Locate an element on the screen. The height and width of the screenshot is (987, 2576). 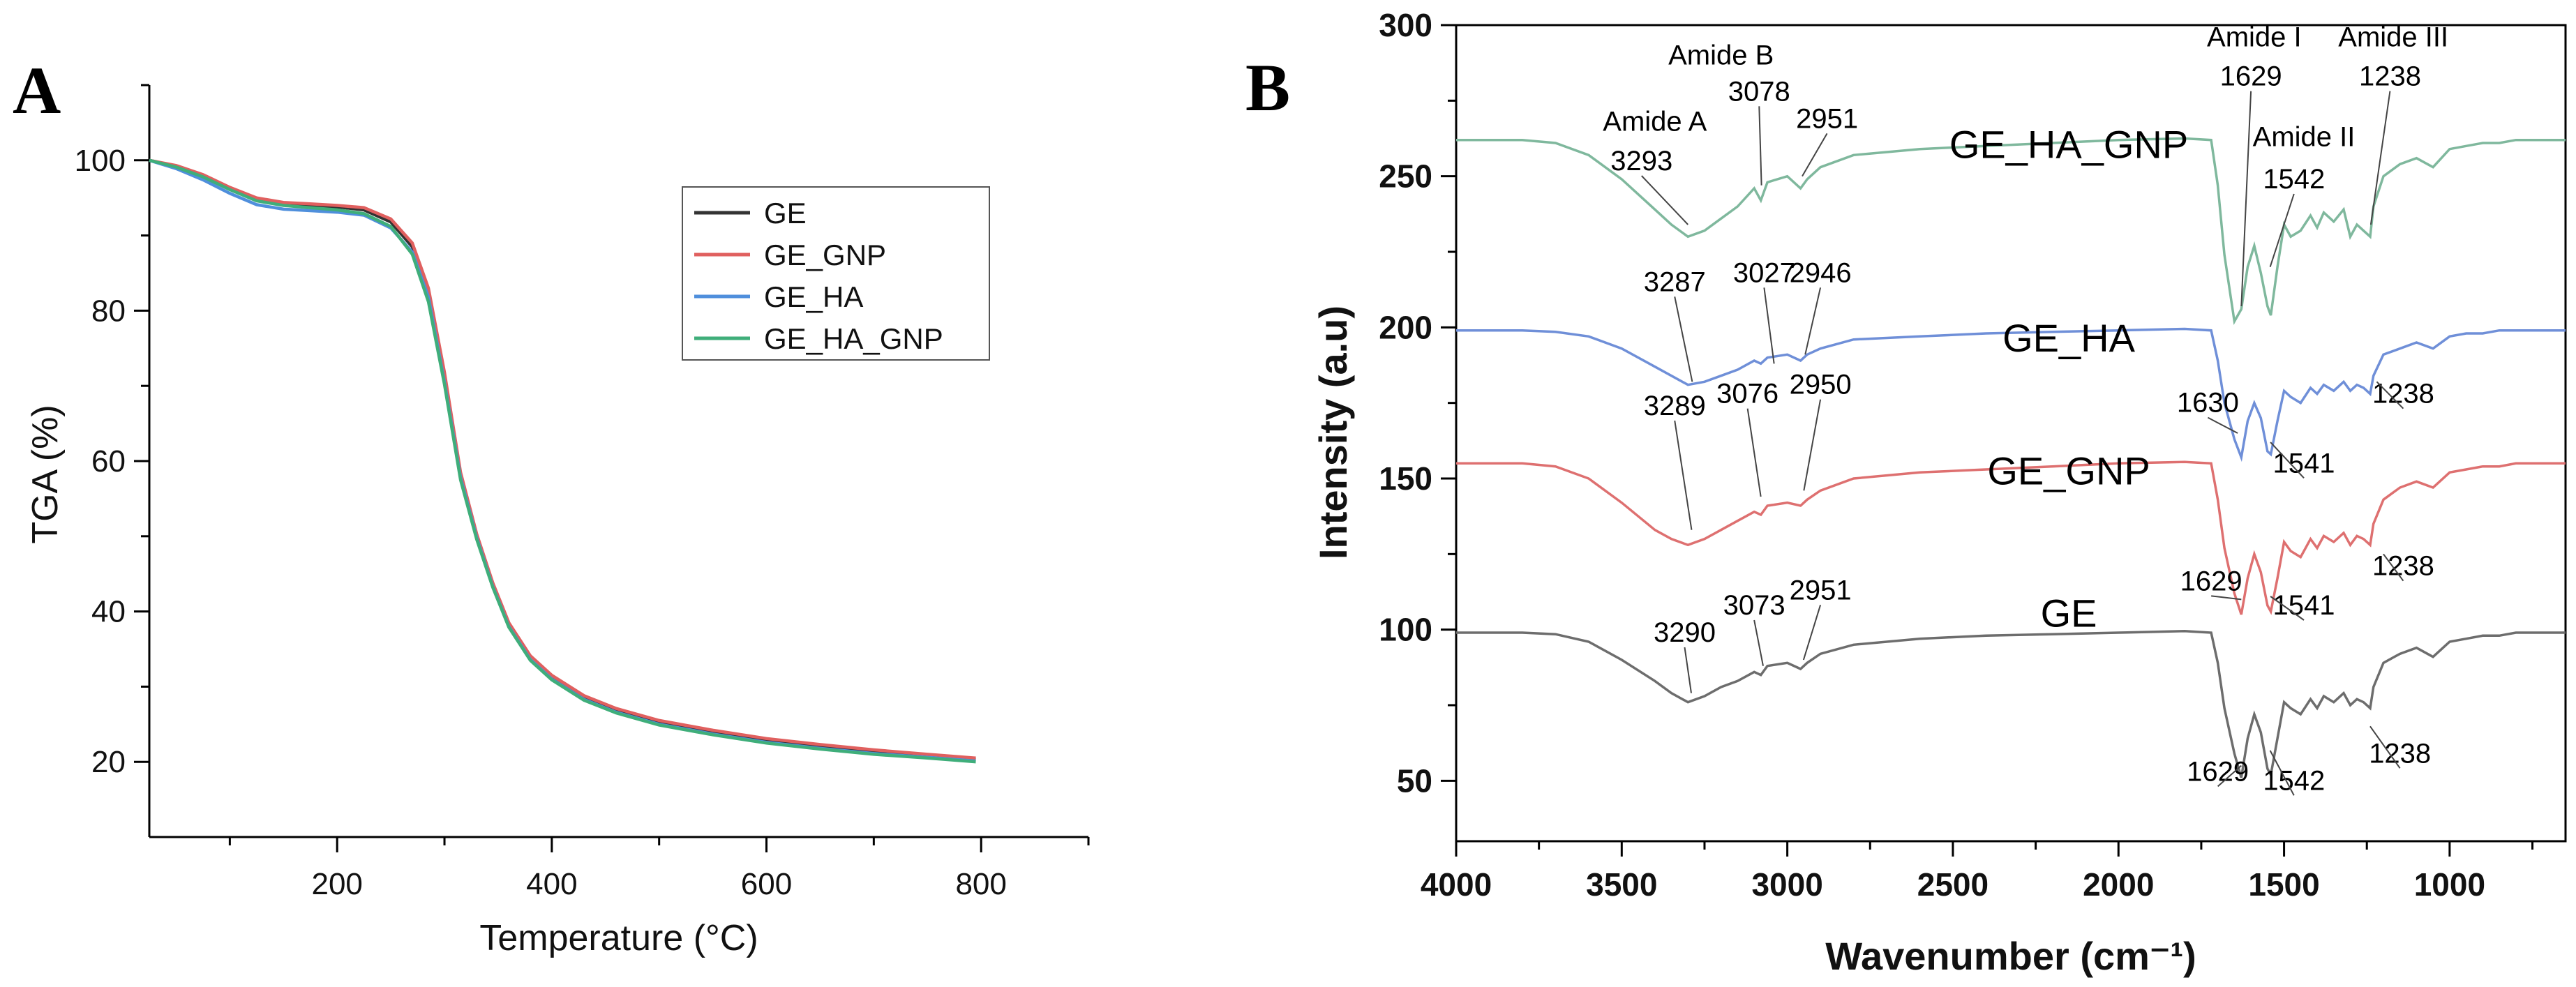
ftir-series-label: GE_HA is located at coordinates (2068, 338).